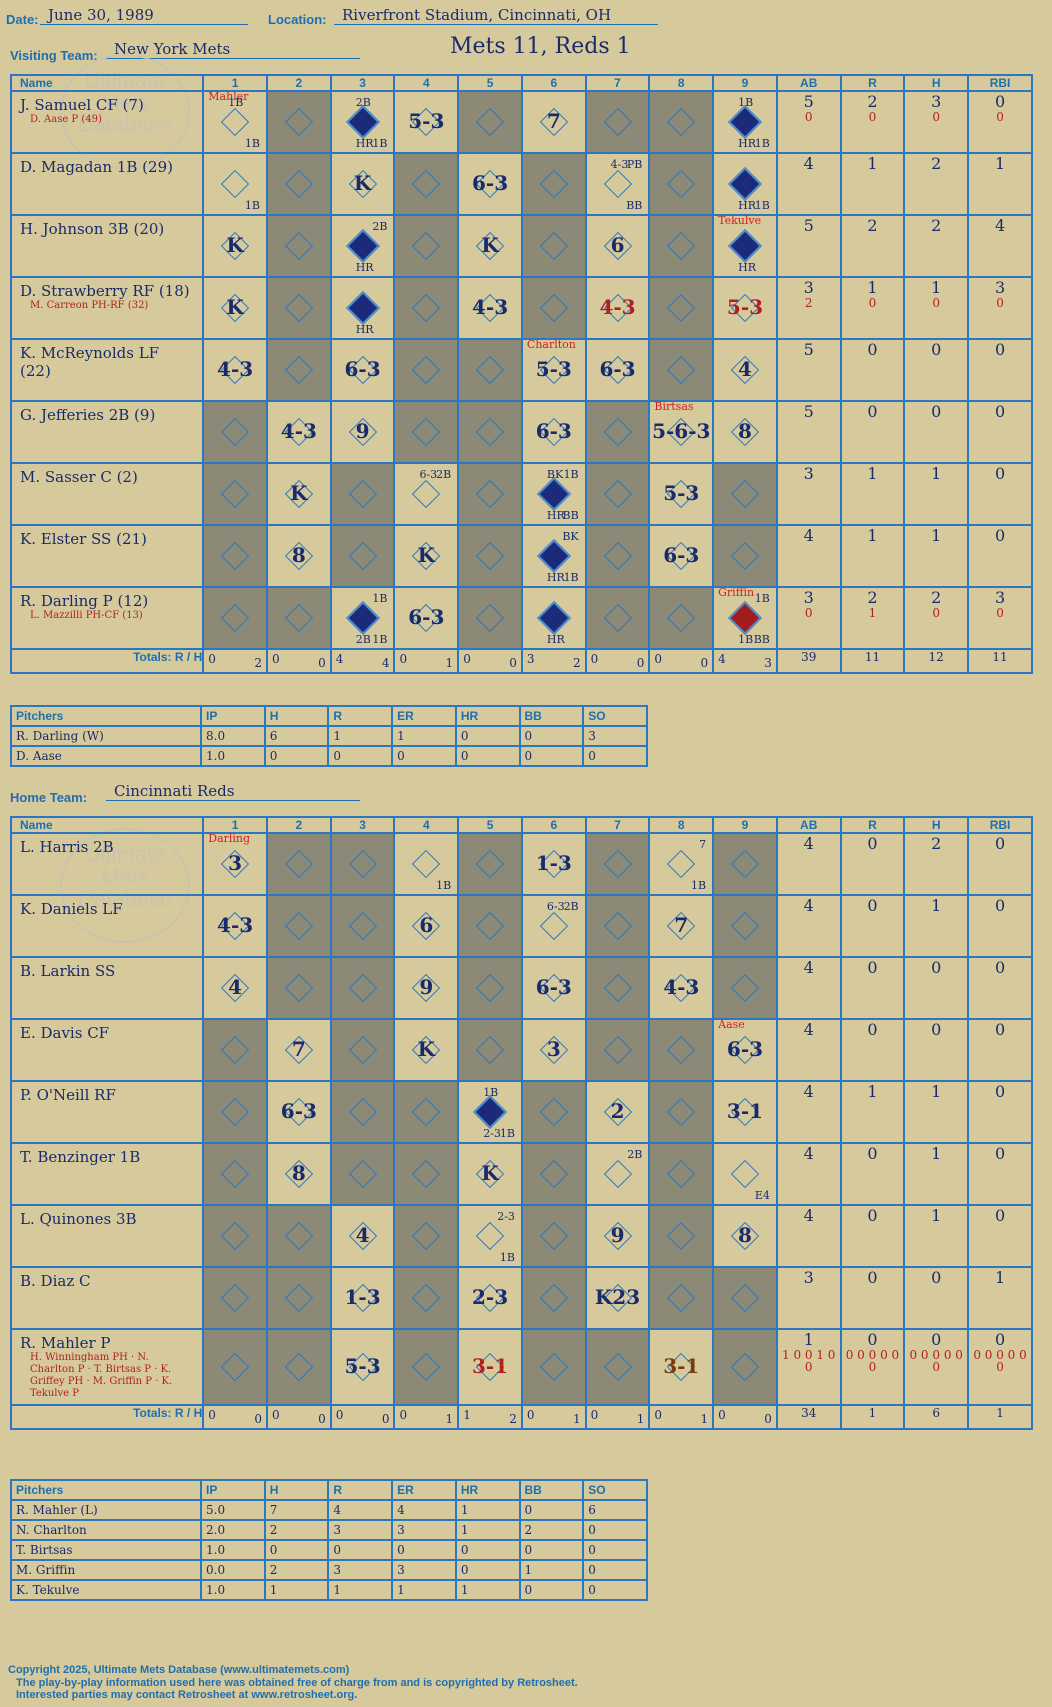 The image size is (1052, 1707). Describe the element at coordinates (617, 1112) in the screenshot. I see `at-bat-cell: 2` at that location.